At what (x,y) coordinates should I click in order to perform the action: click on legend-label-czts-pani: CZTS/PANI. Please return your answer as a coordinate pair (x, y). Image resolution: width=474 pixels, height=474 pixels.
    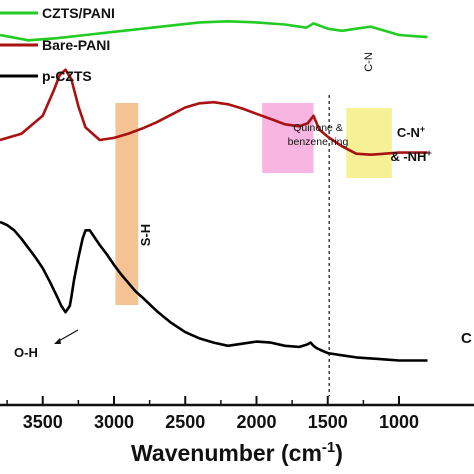
    Looking at the image, I should click on (78, 13).